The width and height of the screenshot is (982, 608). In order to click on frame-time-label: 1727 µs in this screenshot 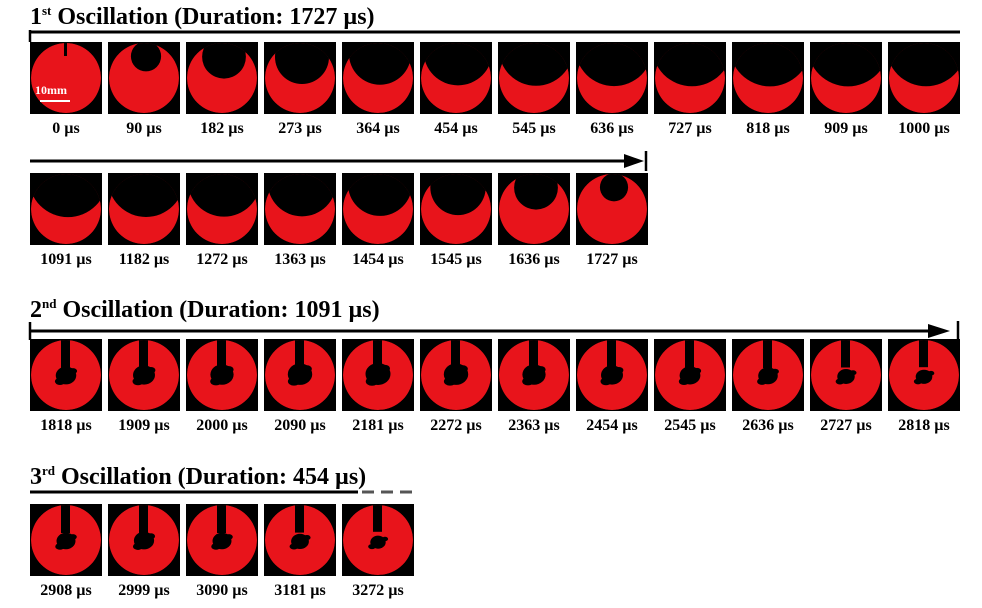, I will do `click(612, 259)`.